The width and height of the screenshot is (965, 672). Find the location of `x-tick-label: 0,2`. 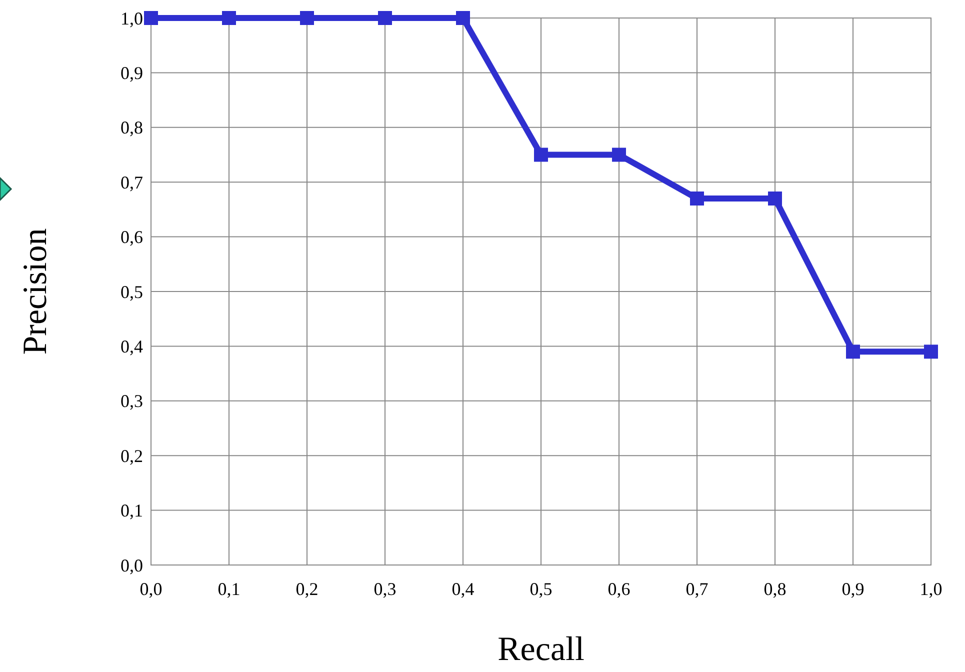

x-tick-label: 0,2 is located at coordinates (307, 589).